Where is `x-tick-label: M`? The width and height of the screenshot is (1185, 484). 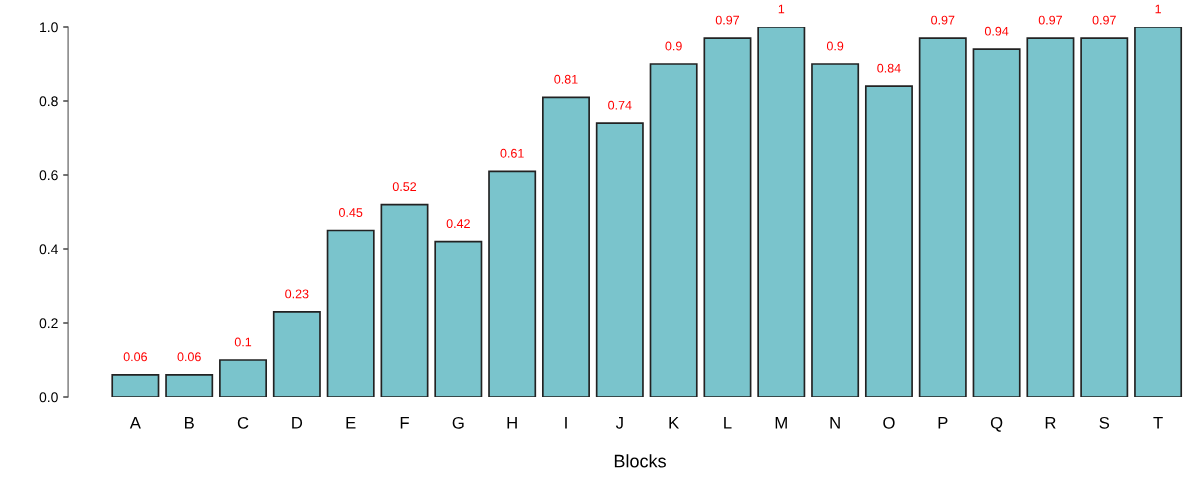 x-tick-label: M is located at coordinates (781, 423).